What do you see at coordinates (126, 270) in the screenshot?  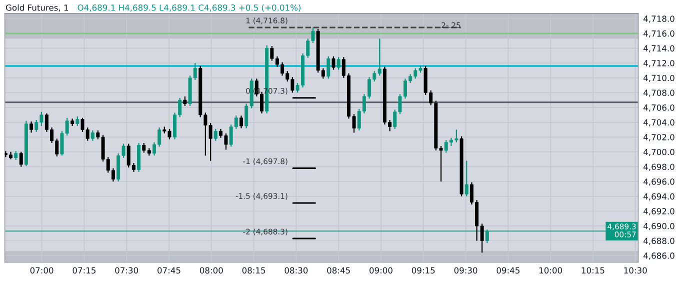 I see `x-tick-label: 07:30` at bounding box center [126, 270].